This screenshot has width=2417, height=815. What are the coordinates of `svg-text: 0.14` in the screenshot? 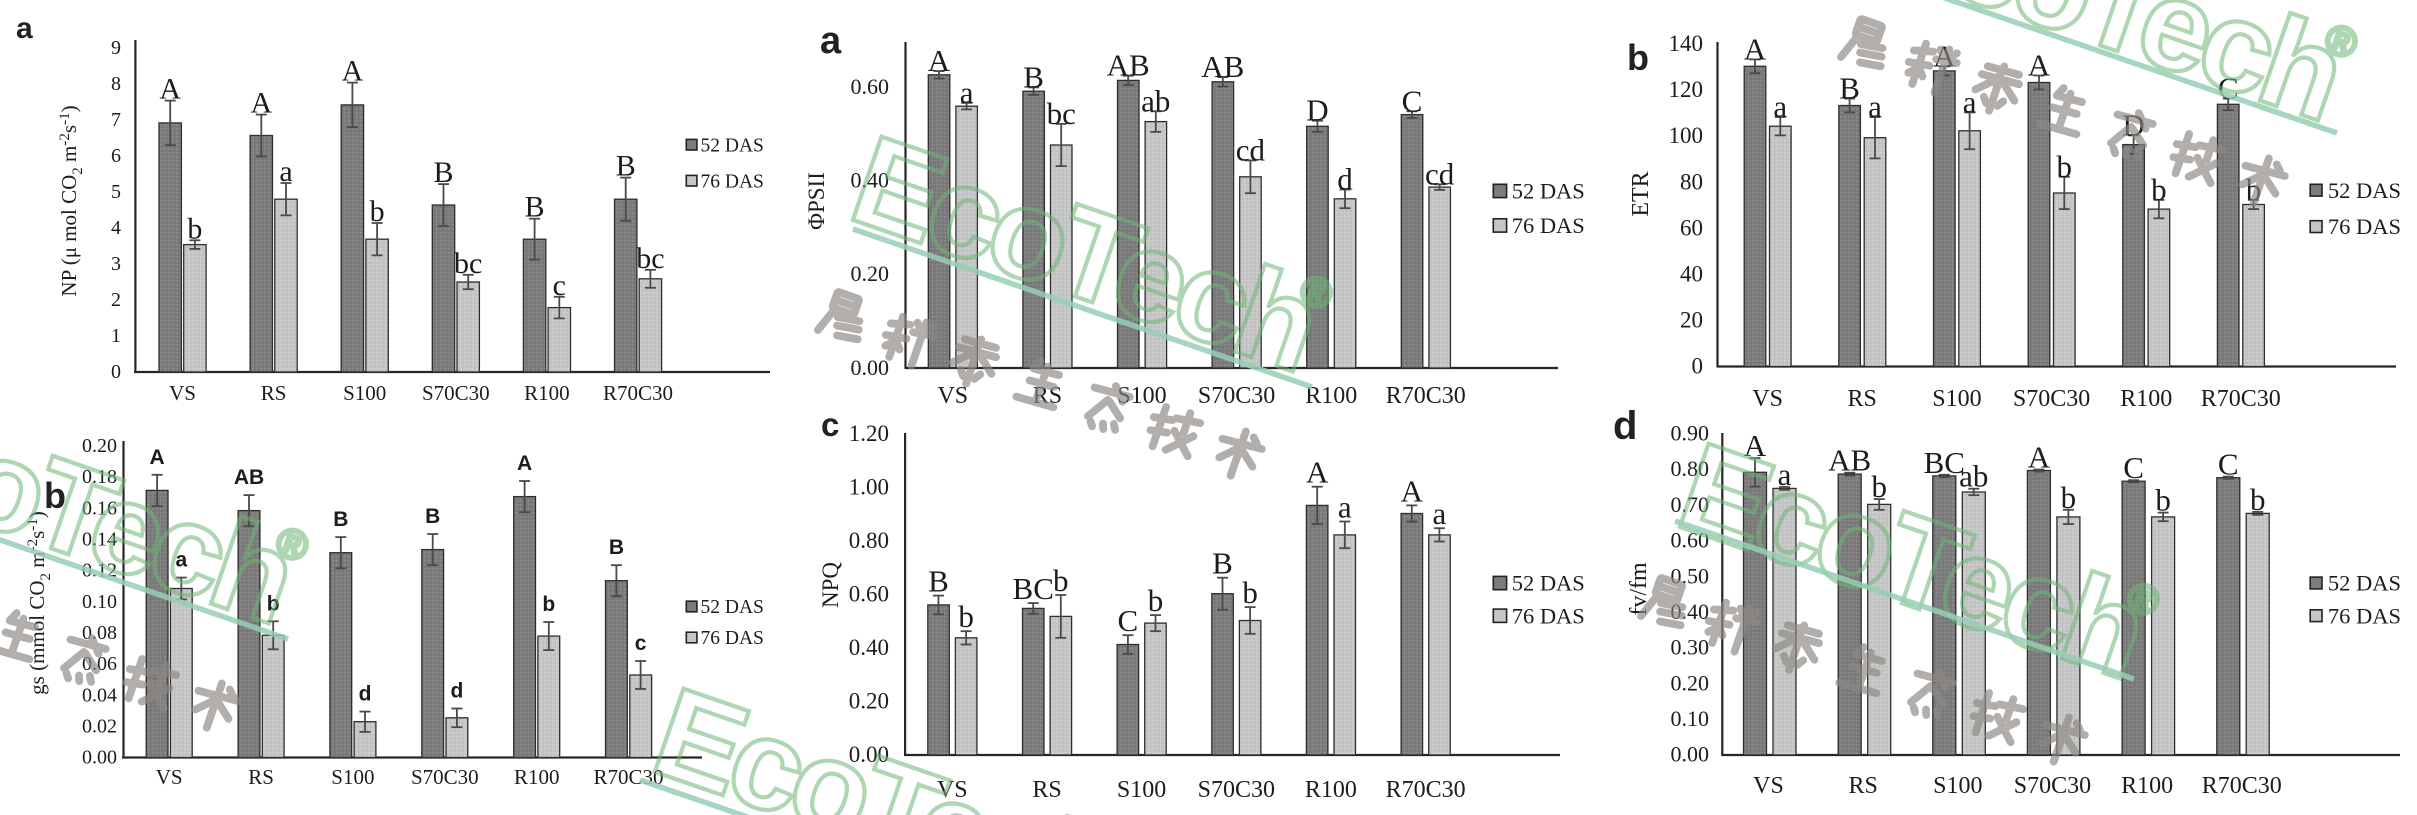 It's located at (99, 540).